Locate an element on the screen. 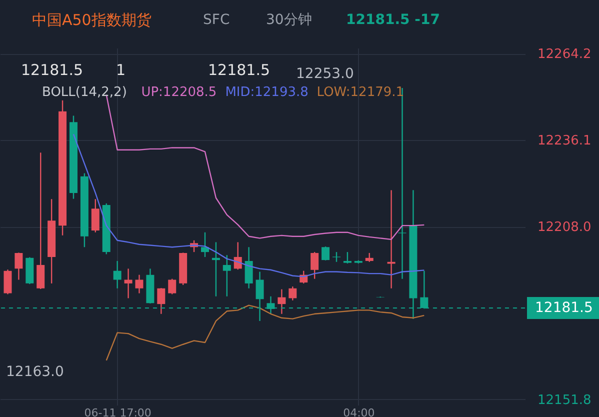  text: 12181.5 -17 is located at coordinates (393, 20).